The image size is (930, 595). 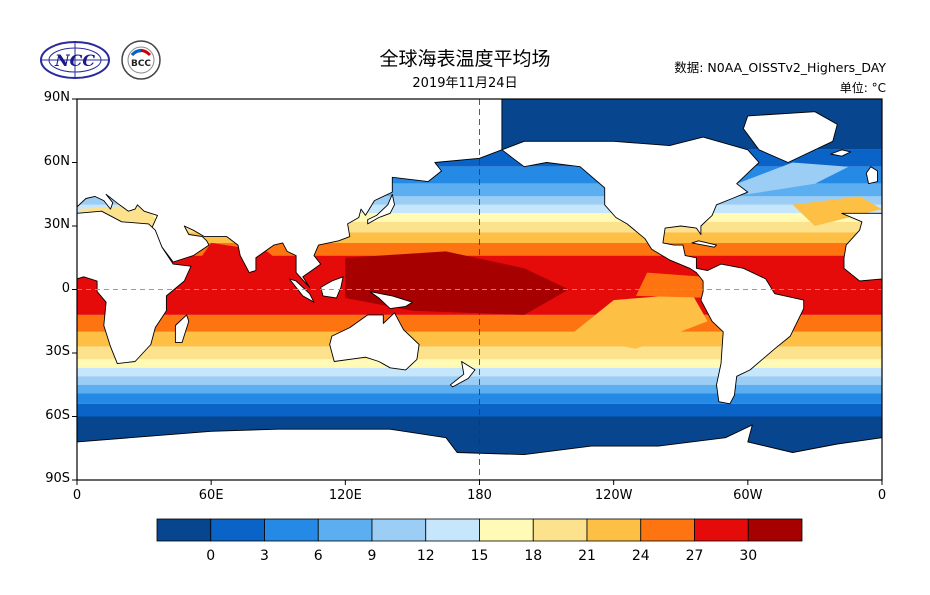 I want to click on ncc-logo-icon: NCC, so click(x=75, y=60).